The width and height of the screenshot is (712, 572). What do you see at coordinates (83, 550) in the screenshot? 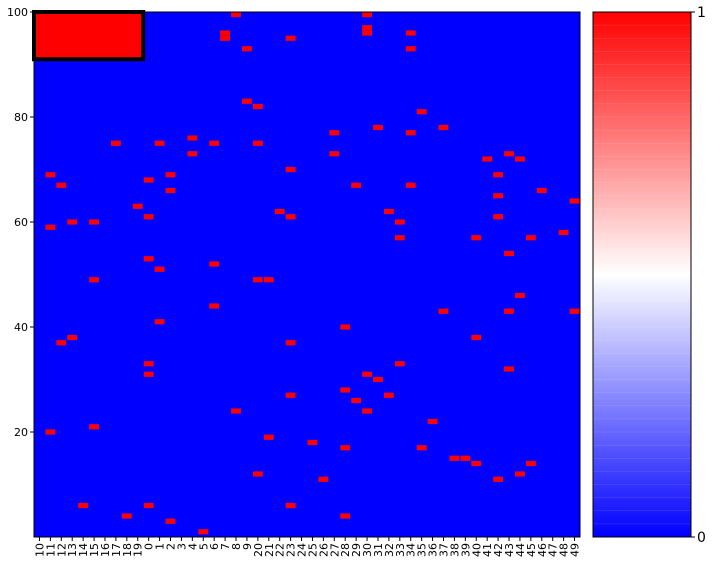
I see `x-tick-label: 14` at bounding box center [83, 550].